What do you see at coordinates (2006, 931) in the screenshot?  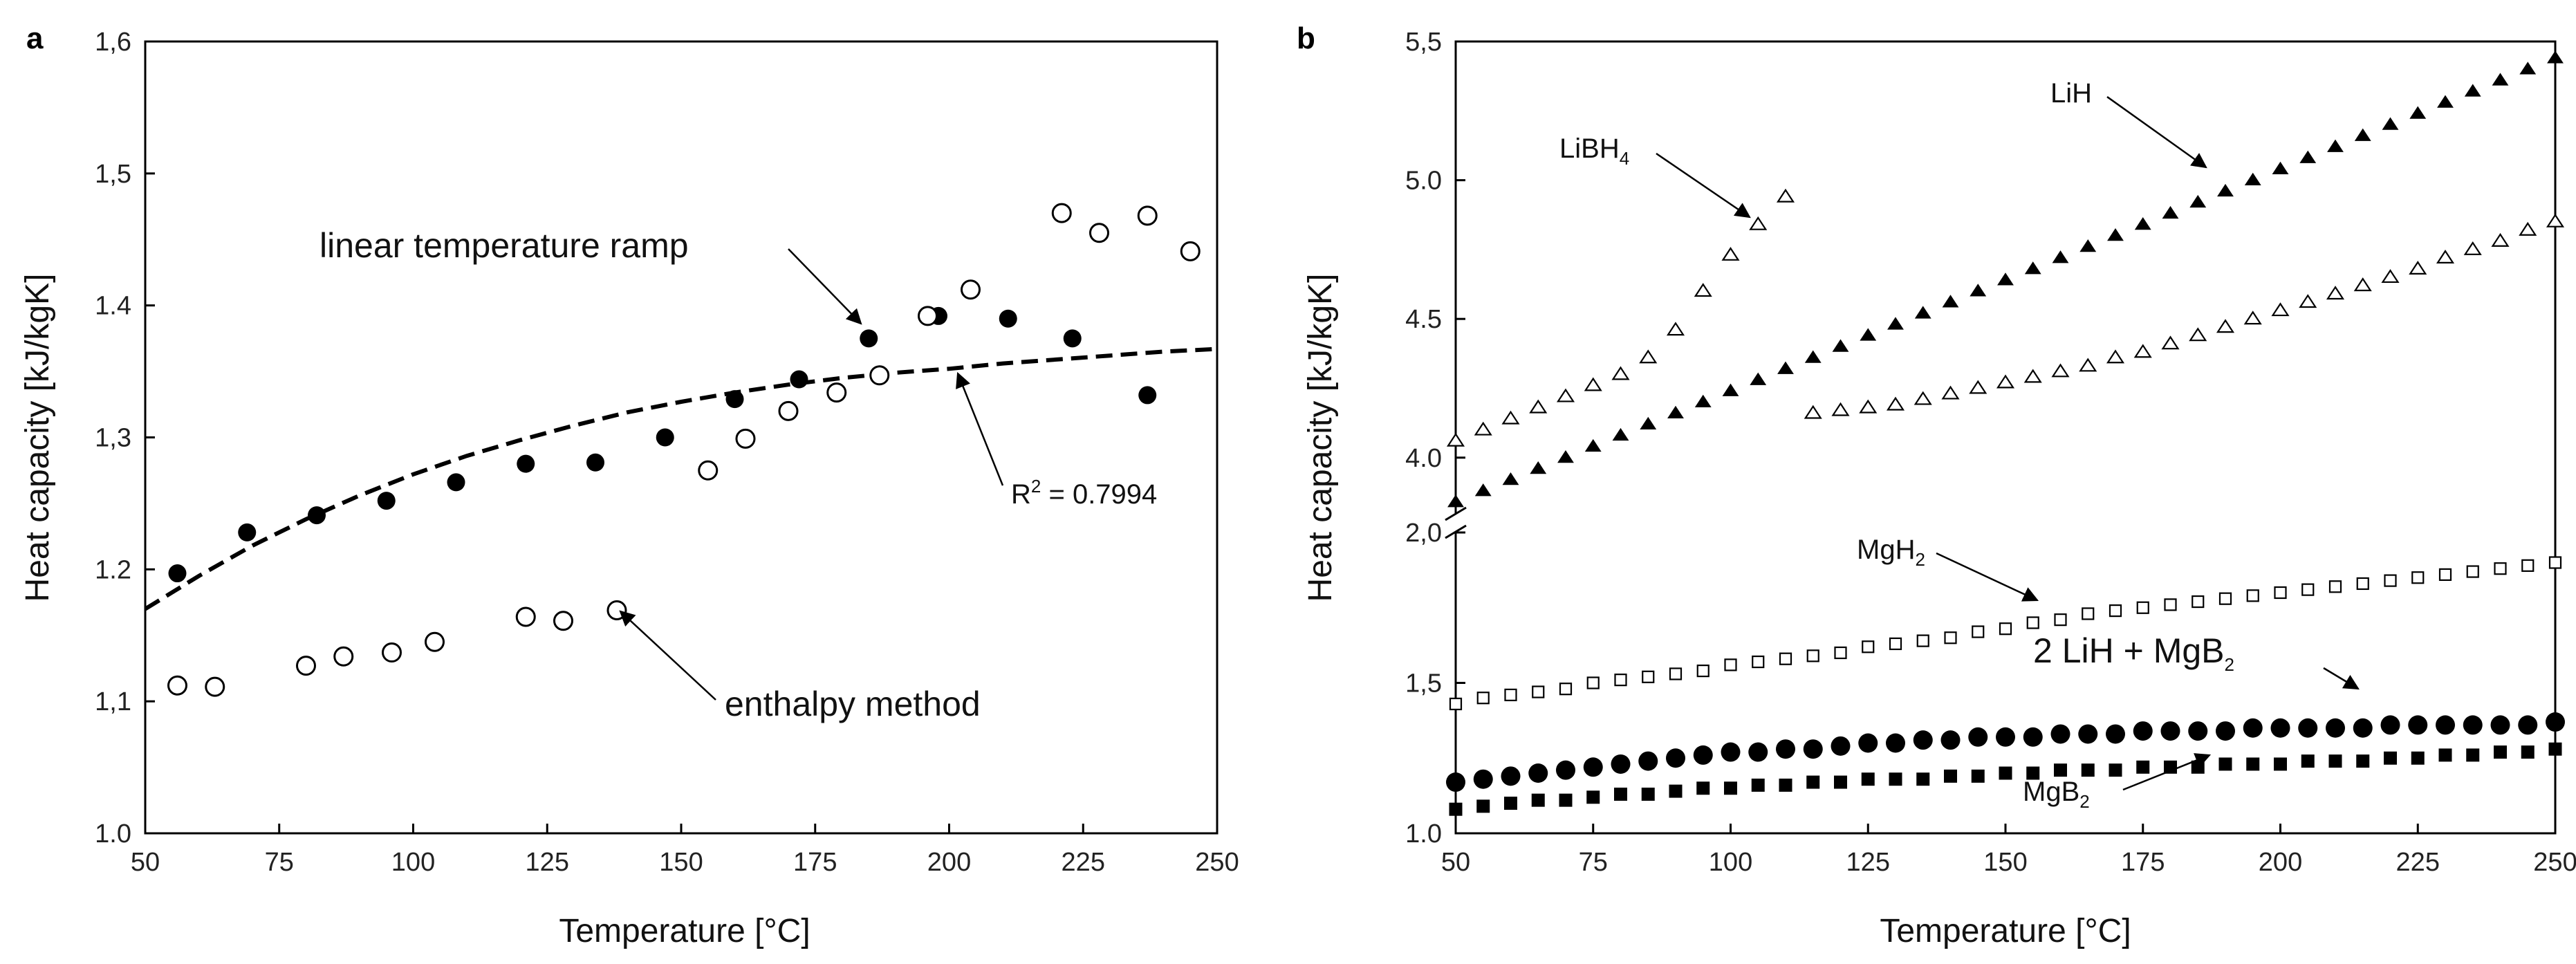 I see `chart-b-x-axis-label: Temperature [°C]` at bounding box center [2006, 931].